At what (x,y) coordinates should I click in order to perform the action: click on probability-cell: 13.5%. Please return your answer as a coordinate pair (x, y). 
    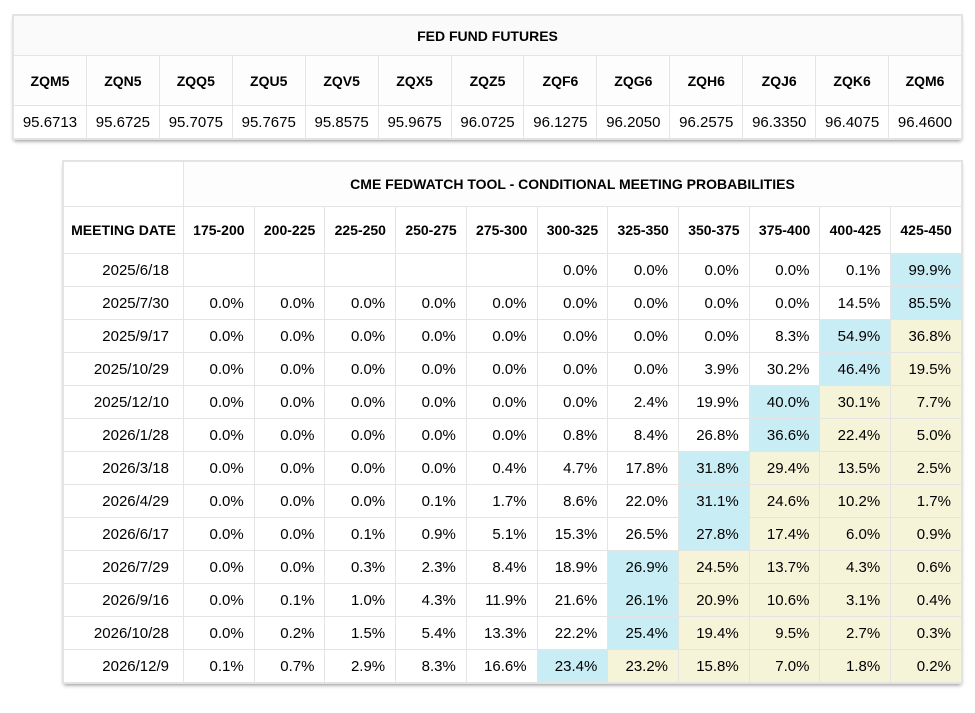
    Looking at the image, I should click on (855, 468).